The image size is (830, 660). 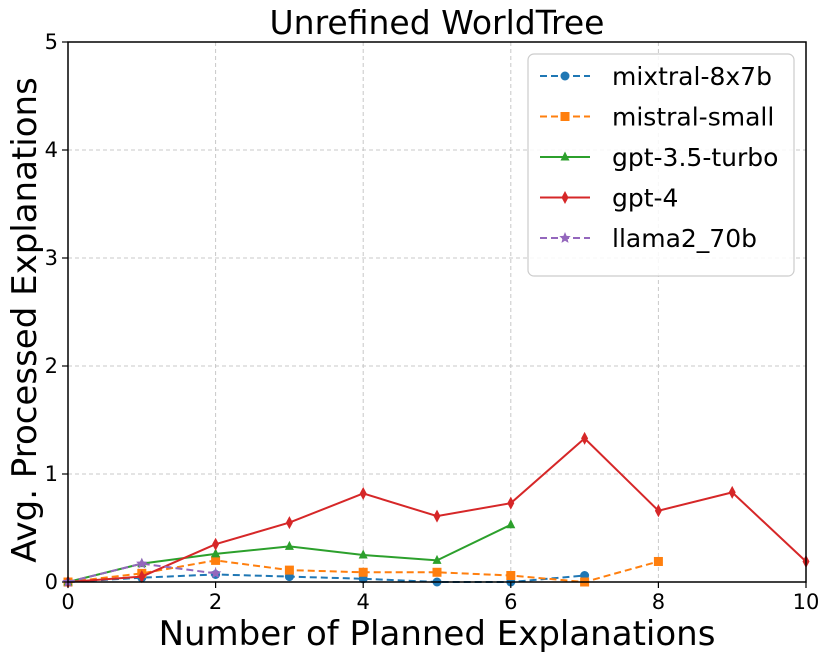 I want to click on legend-label: mistral-small, so click(x=693, y=117).